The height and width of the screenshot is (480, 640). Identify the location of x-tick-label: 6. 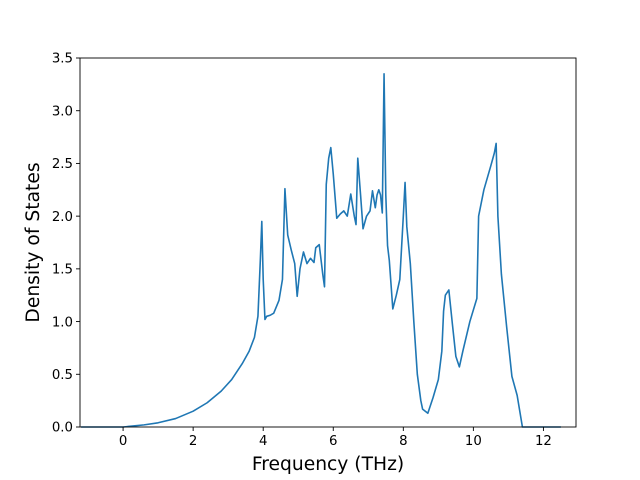
(333, 441).